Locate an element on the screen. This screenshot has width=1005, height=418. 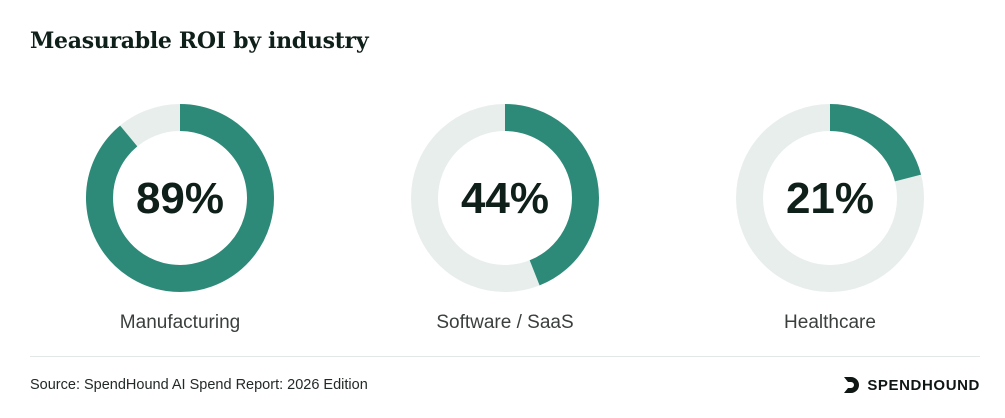
donut-value-label: 44% is located at coordinates (505, 198).